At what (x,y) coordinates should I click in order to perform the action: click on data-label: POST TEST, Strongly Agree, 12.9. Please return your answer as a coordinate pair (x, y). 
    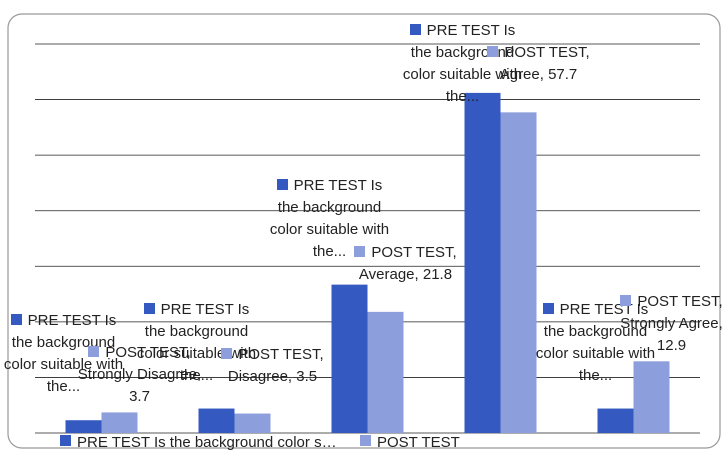
    Looking at the image, I should click on (671, 324).